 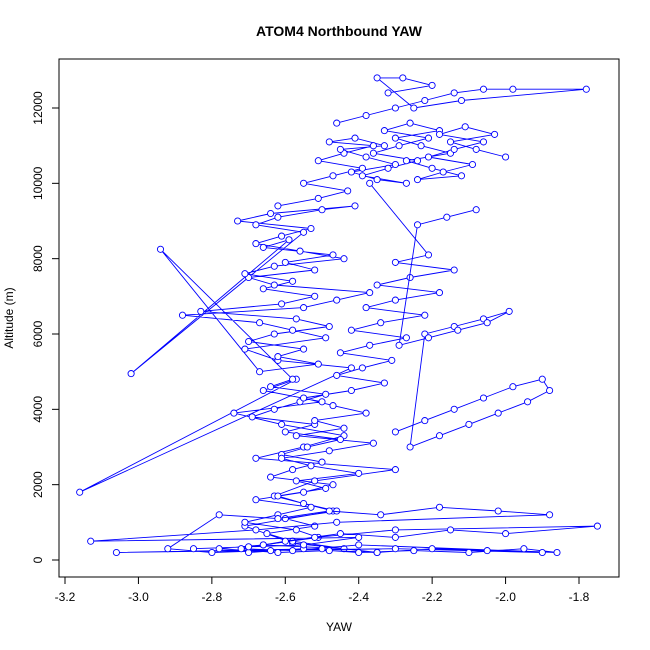 What do you see at coordinates (322, 590) in the screenshot?
I see `x-axis: -3.2 -3.0 -2.8 -2.6 -2.4 -2.2 -2.0 -1.8` at bounding box center [322, 590].